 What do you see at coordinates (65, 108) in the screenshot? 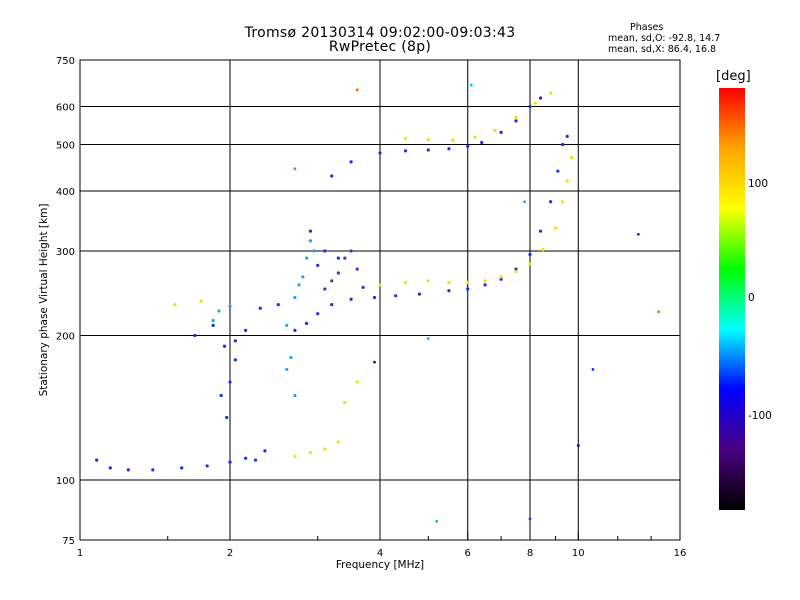
I see `y-tick-label: 600` at bounding box center [65, 108].